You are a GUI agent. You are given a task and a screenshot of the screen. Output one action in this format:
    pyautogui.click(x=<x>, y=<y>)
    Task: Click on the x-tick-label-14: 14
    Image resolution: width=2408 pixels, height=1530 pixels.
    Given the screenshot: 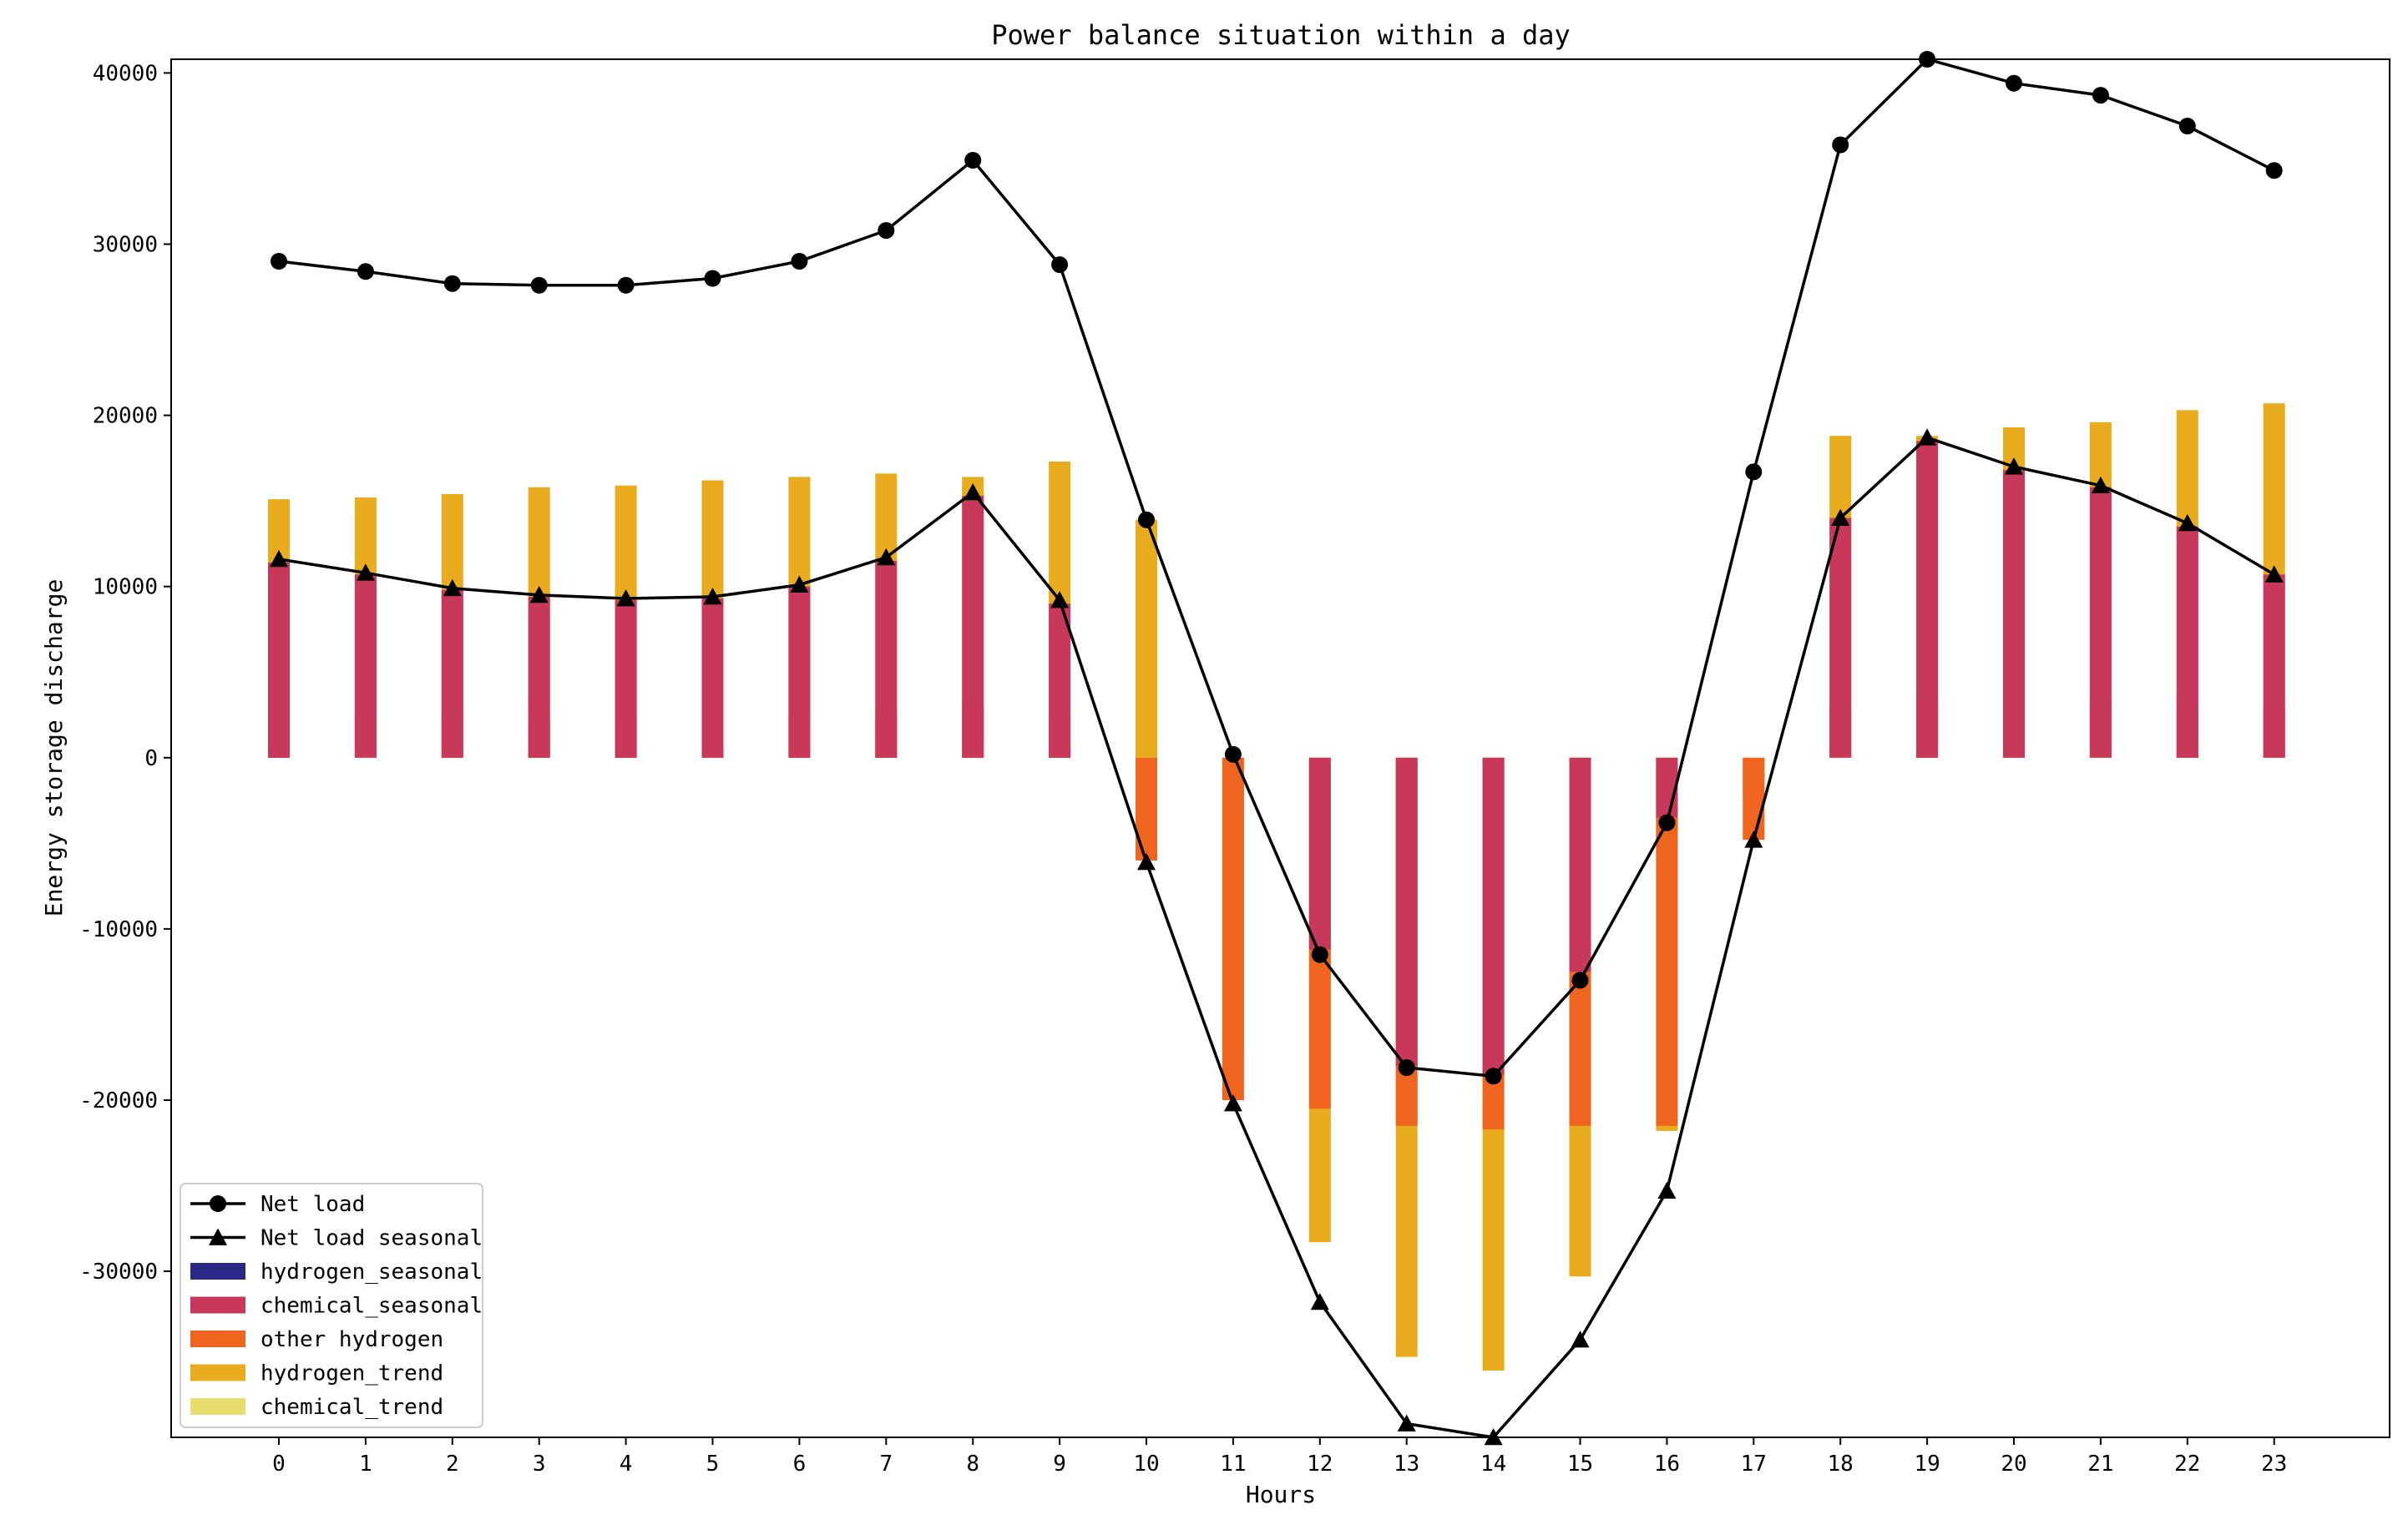 What is the action you would take?
    pyautogui.click(x=1493, y=1464)
    